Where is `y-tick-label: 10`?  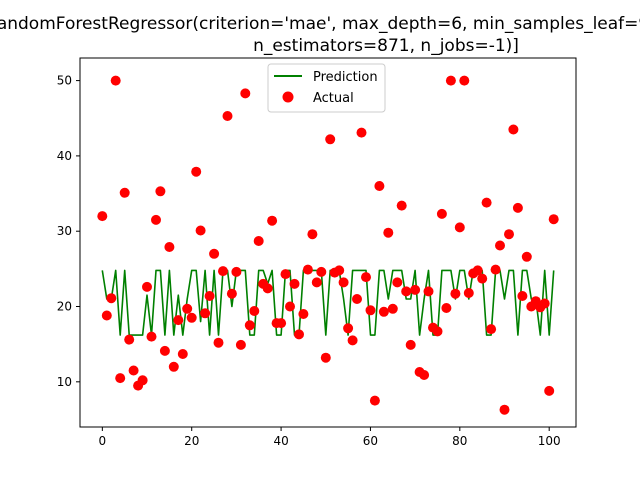 y-tick-label: 10 is located at coordinates (64, 382).